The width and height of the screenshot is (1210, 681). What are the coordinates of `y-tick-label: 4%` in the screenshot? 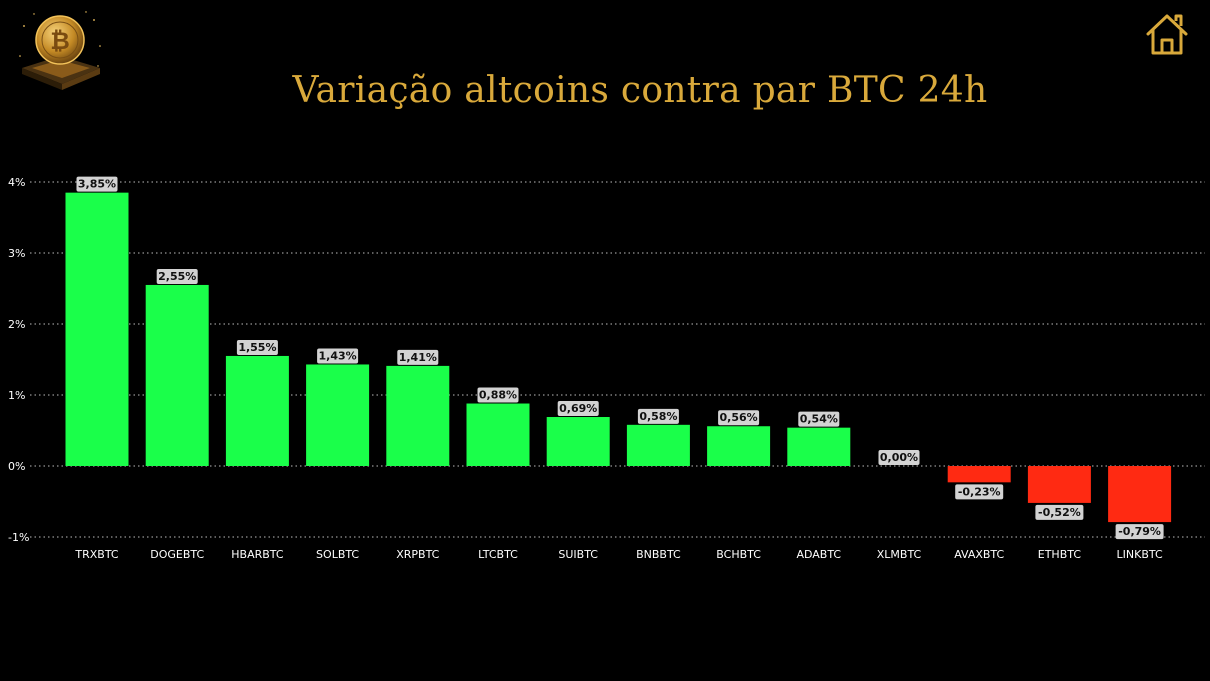 It's located at (16, 182).